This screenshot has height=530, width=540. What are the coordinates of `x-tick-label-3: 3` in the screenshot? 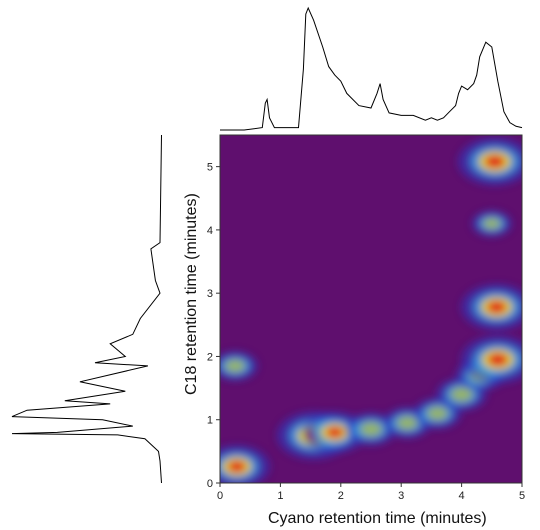 It's located at (401, 496).